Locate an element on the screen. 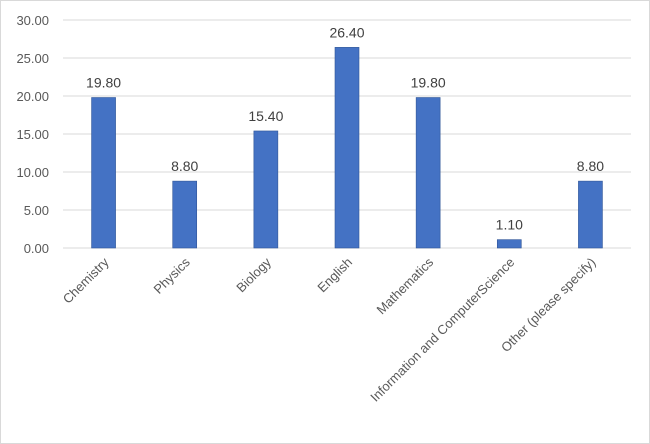  x-category-label: Other (please specify) is located at coordinates (548, 305).